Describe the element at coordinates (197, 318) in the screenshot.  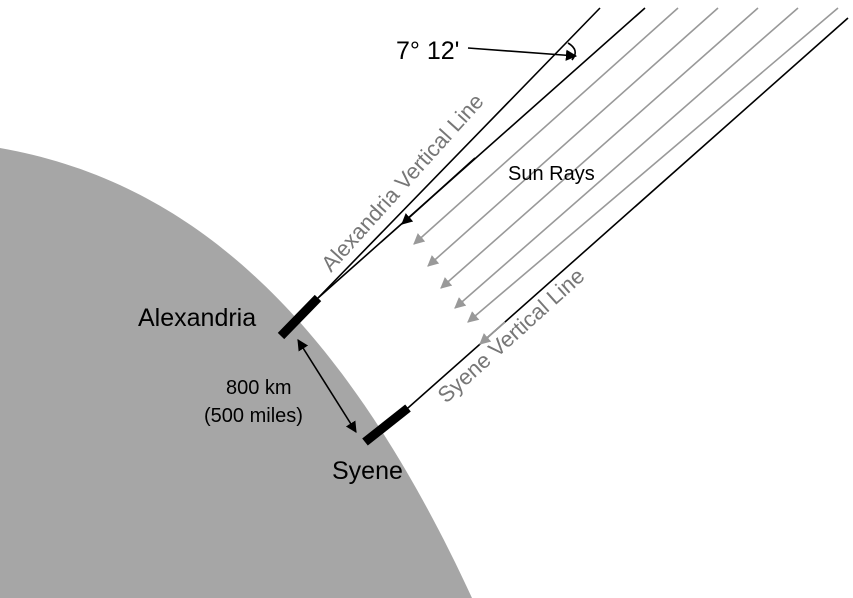
I see `alexandria-label: Alexandria` at that location.